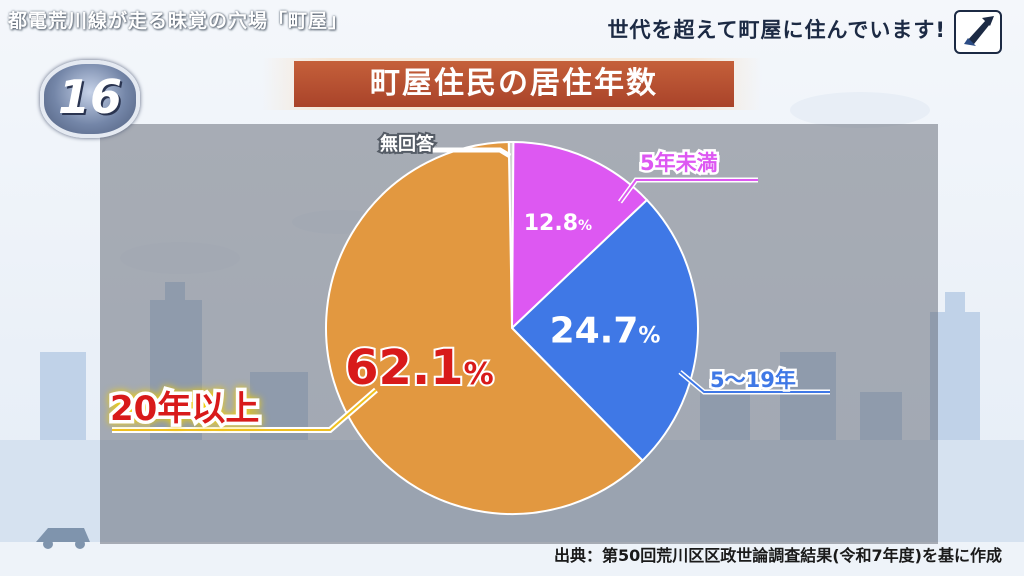 The height and width of the screenshot is (576, 1024). What do you see at coordinates (777, 555) in the screenshot?
I see `source-note: 出典：第50回荒川区区政世論調査結果(令和7年度)を基に作成` at bounding box center [777, 555].